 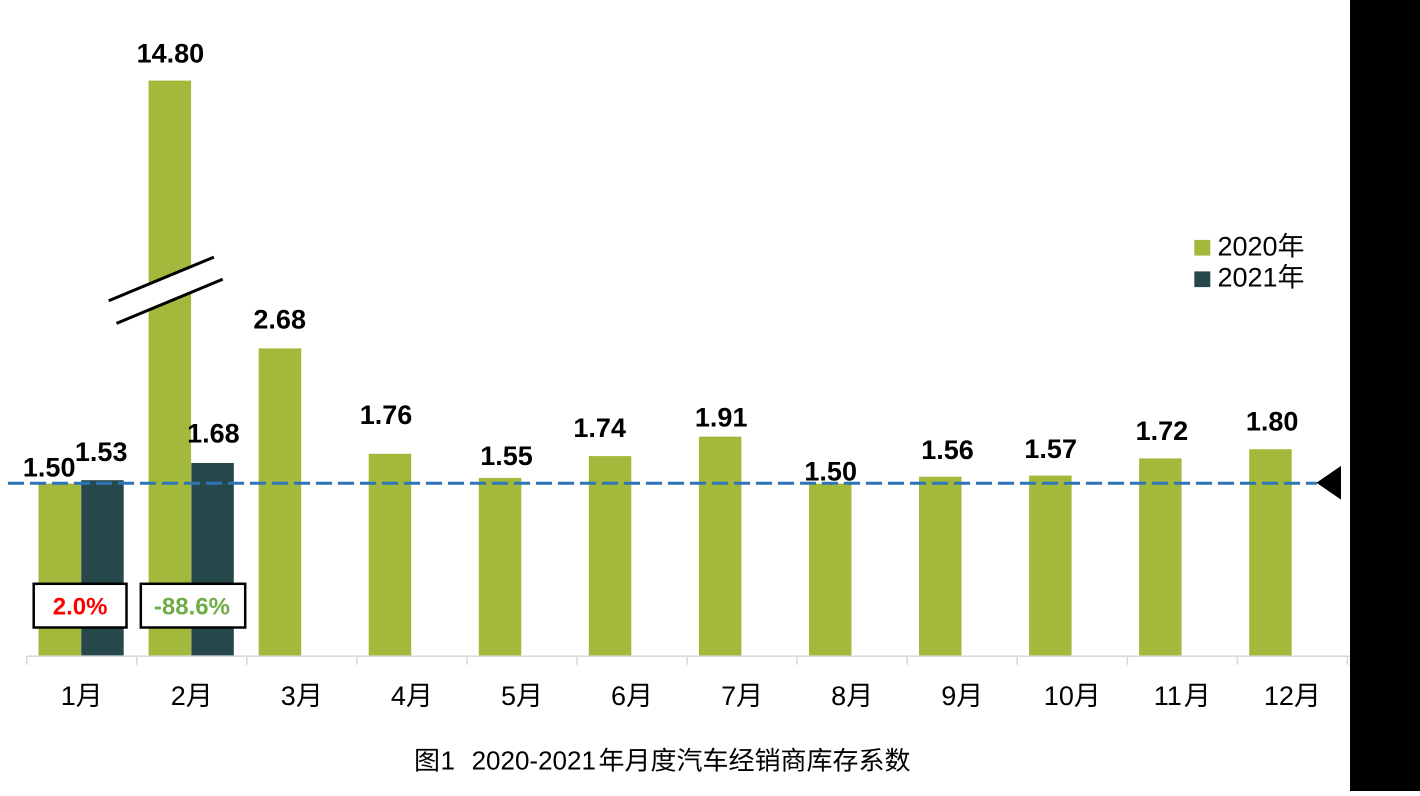 What do you see at coordinates (386, 415) in the screenshot?
I see `svg-text: 1.76` at bounding box center [386, 415].